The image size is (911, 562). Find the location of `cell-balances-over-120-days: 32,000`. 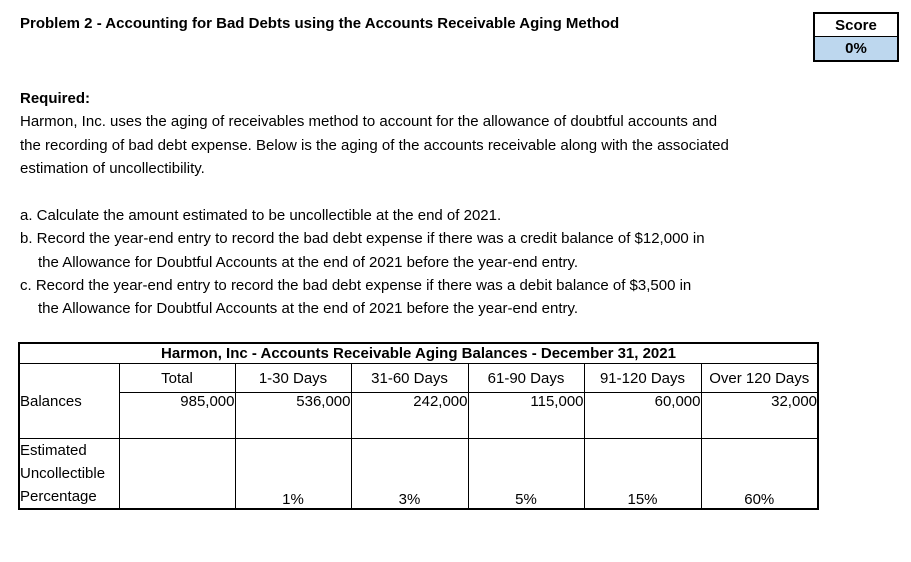

cell-balances-over-120-days: 32,000 is located at coordinates (759, 415).